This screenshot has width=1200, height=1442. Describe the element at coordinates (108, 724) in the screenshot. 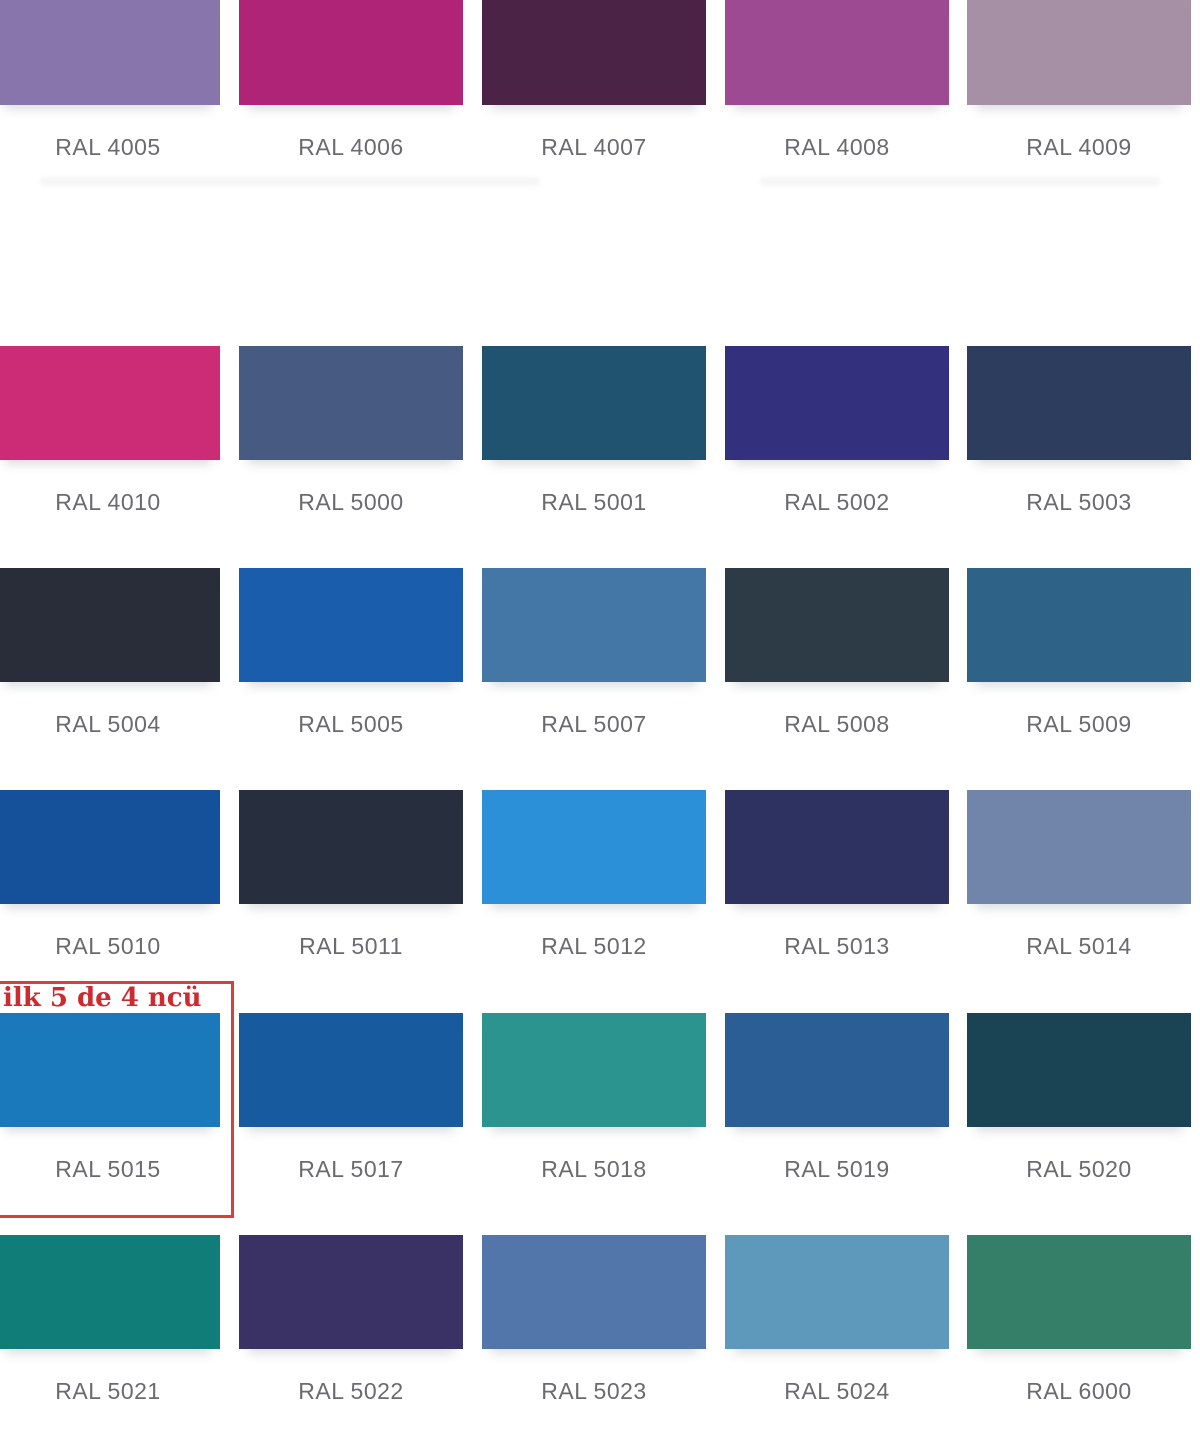

I see `swatch-label: RAL 5004` at that location.